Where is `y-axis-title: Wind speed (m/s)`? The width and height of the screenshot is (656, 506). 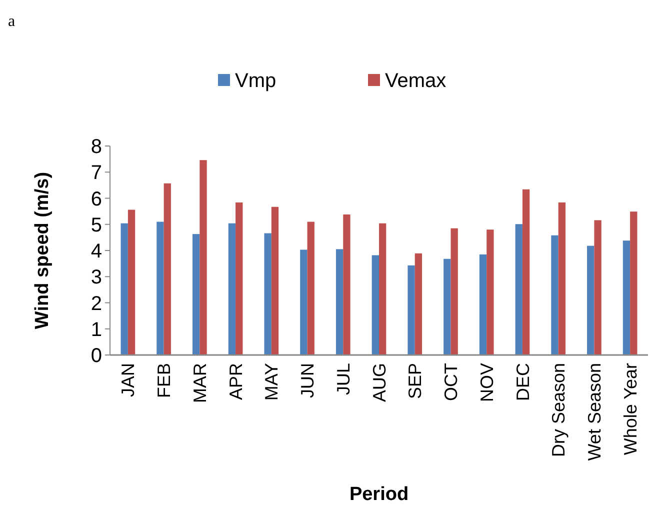 y-axis-title: Wind speed (m/s) is located at coordinates (42, 251).